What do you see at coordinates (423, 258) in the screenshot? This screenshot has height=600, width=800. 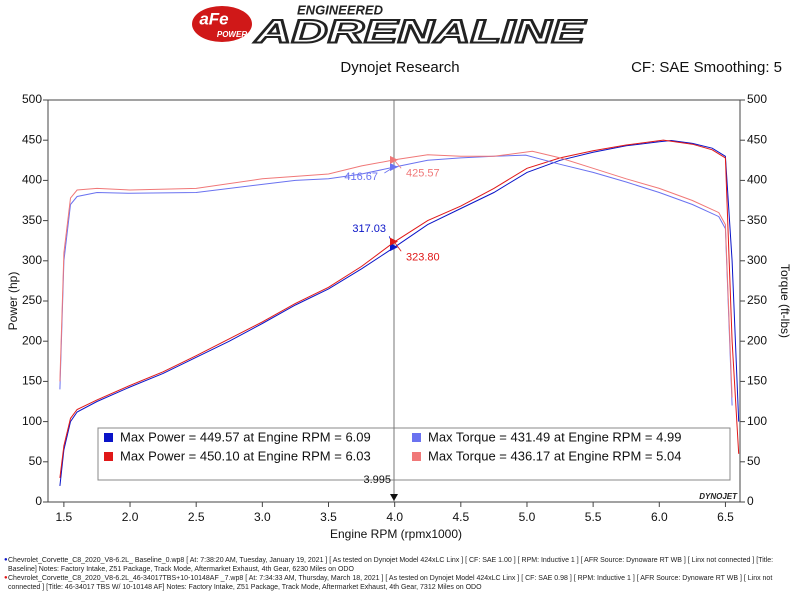 I see `cursor-value-label: 323.80` at bounding box center [423, 258].